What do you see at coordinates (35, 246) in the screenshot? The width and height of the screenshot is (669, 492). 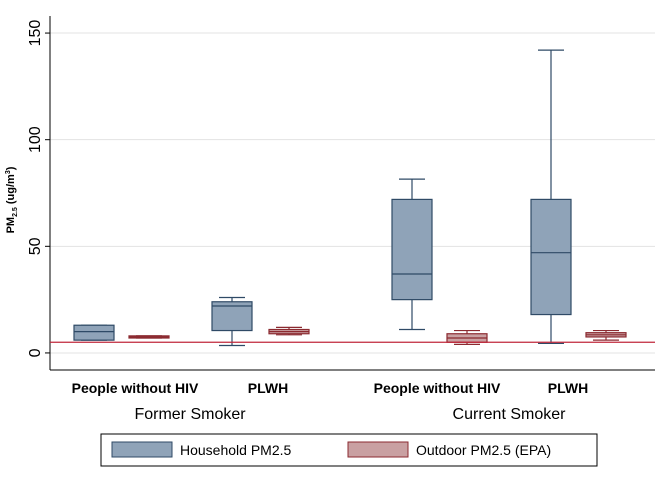 I see `y-tick-label: 50` at bounding box center [35, 246].